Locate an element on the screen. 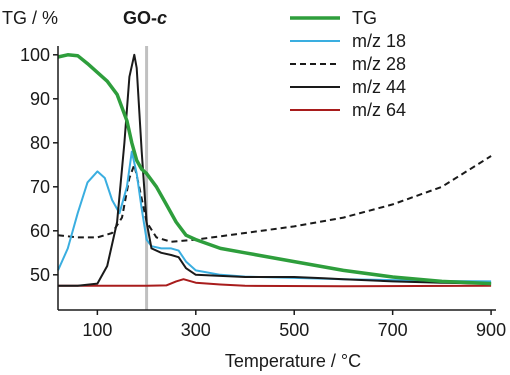  legend: TG m/z 18 m/z 28 m/z 44 m/z 64 is located at coordinates (348, 64).